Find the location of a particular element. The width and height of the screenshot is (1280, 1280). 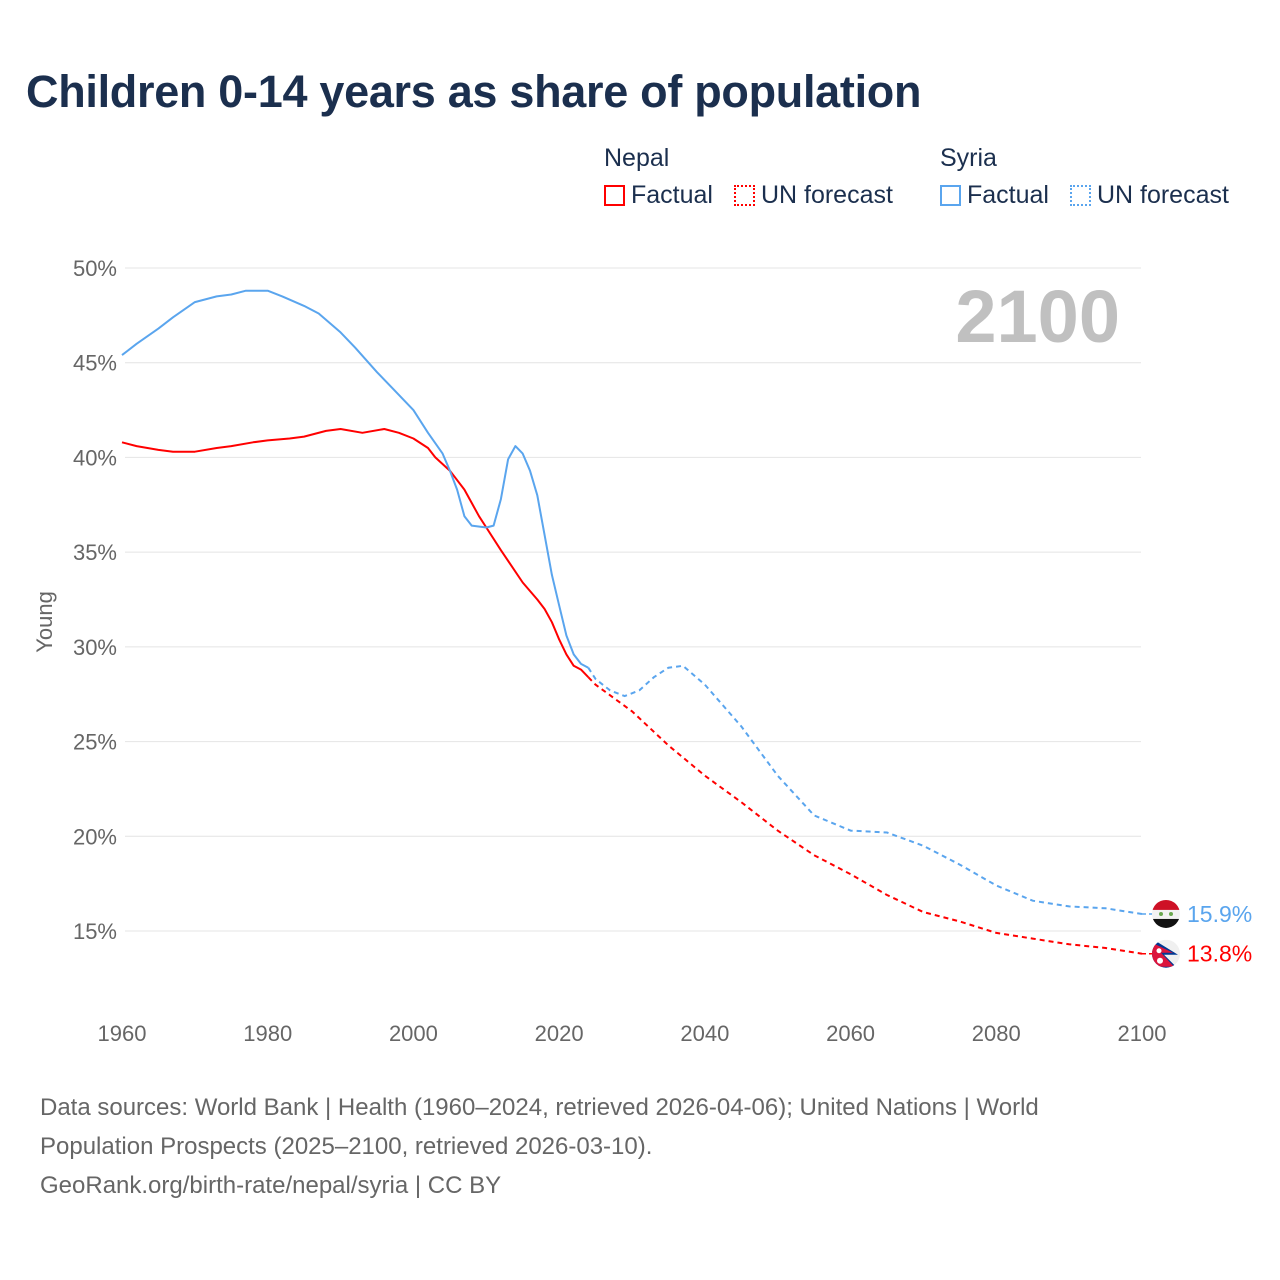

y-tick-label: 25% is located at coordinates (95, 742).